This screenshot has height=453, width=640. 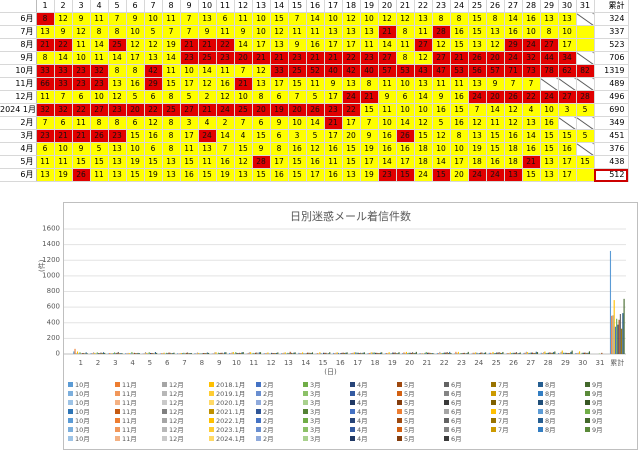 I want to click on day-cell: 25, so click(x=171, y=110).